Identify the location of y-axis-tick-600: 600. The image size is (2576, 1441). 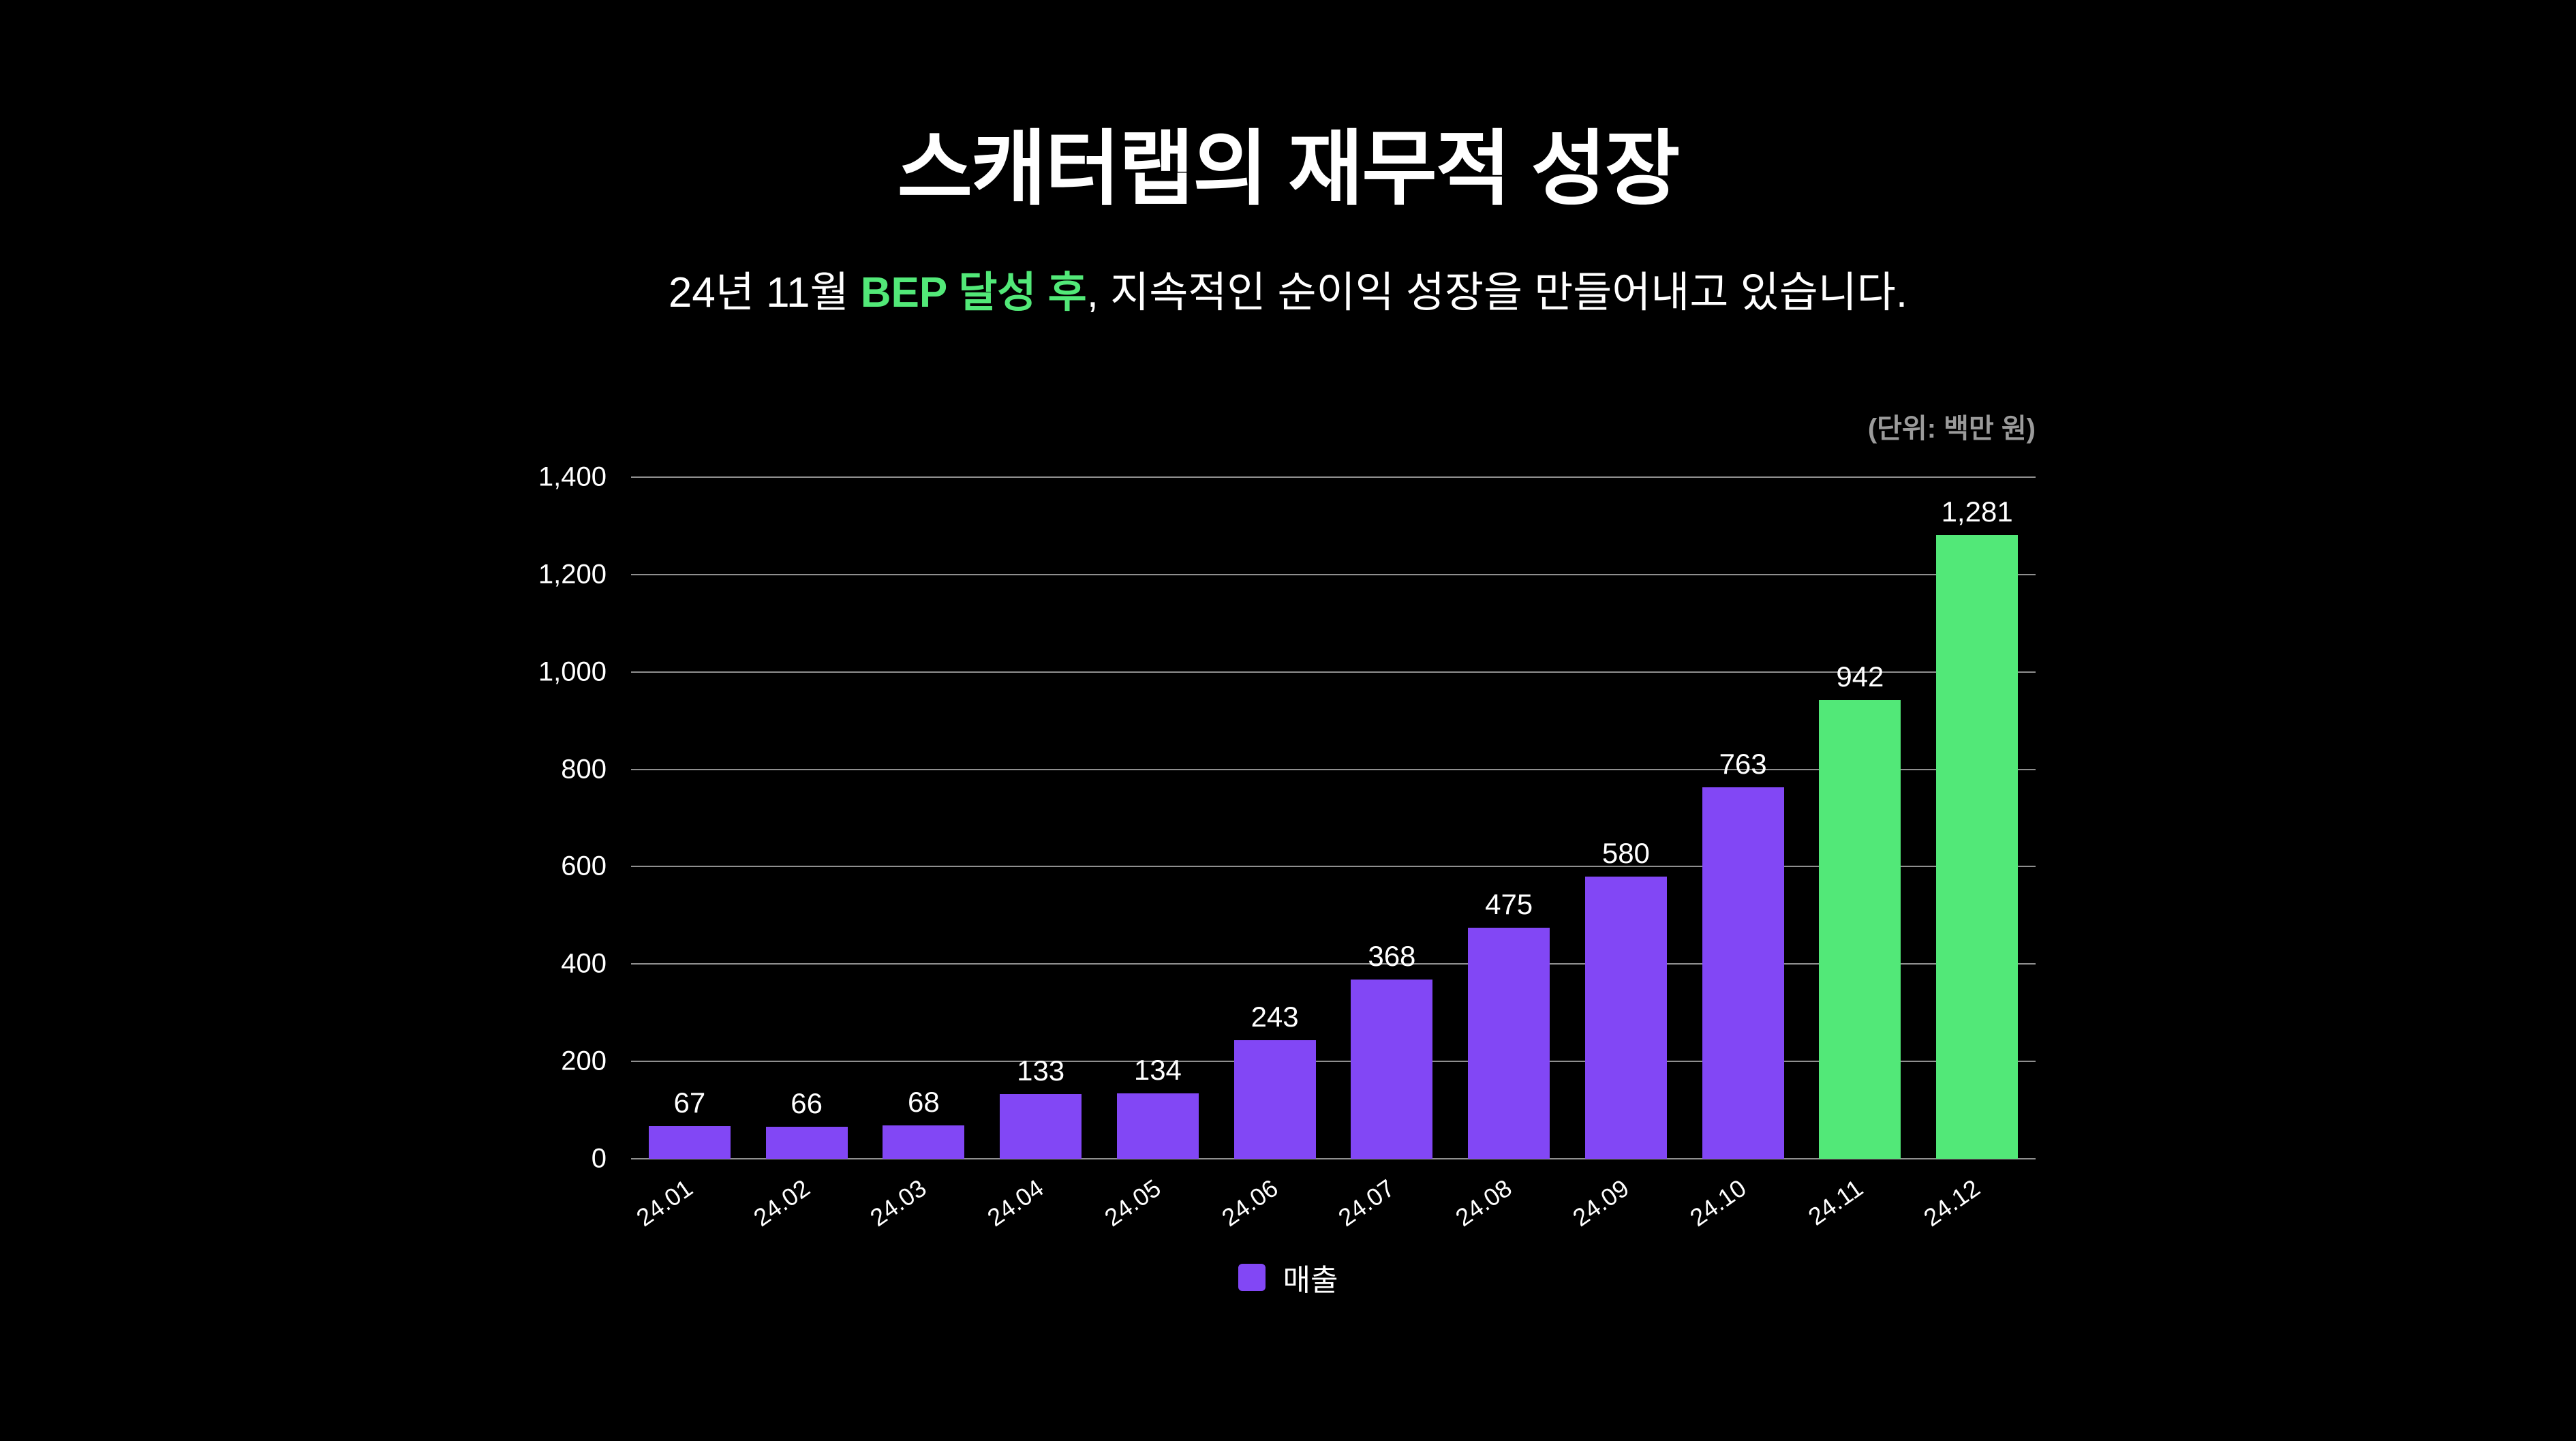
(584, 866).